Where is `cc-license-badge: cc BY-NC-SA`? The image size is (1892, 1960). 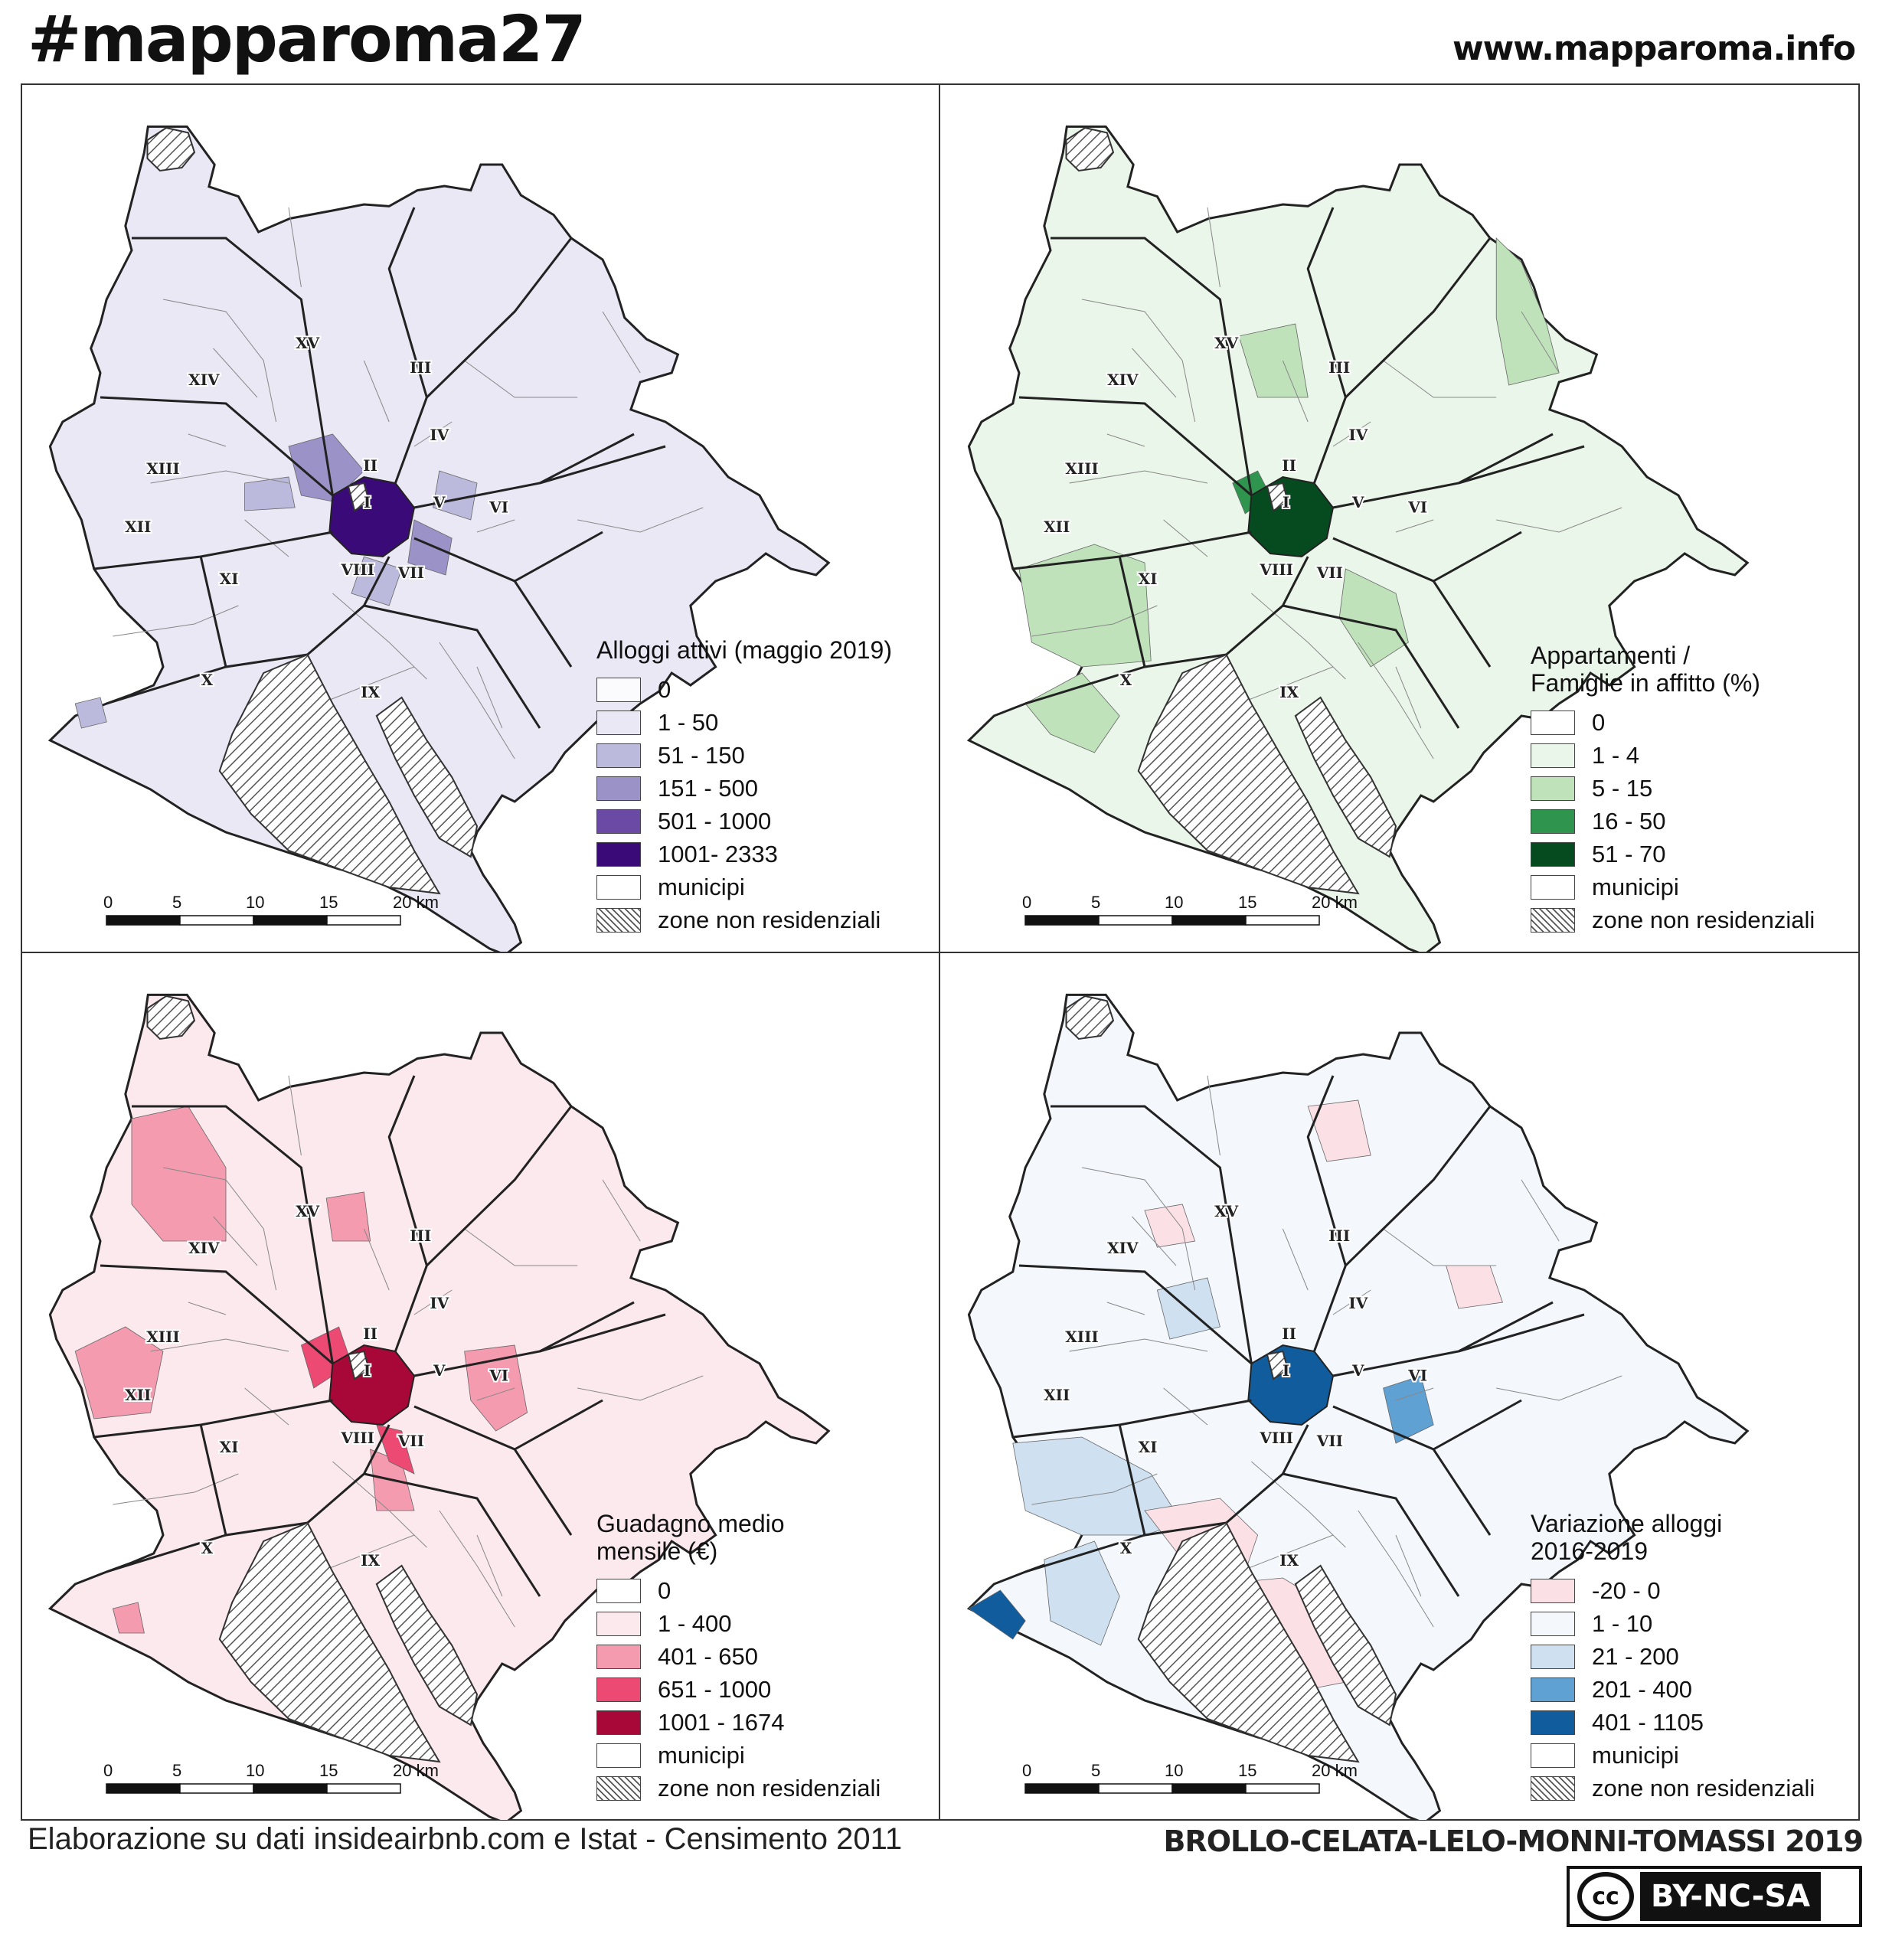 cc-license-badge: cc BY-NC-SA is located at coordinates (1715, 1896).